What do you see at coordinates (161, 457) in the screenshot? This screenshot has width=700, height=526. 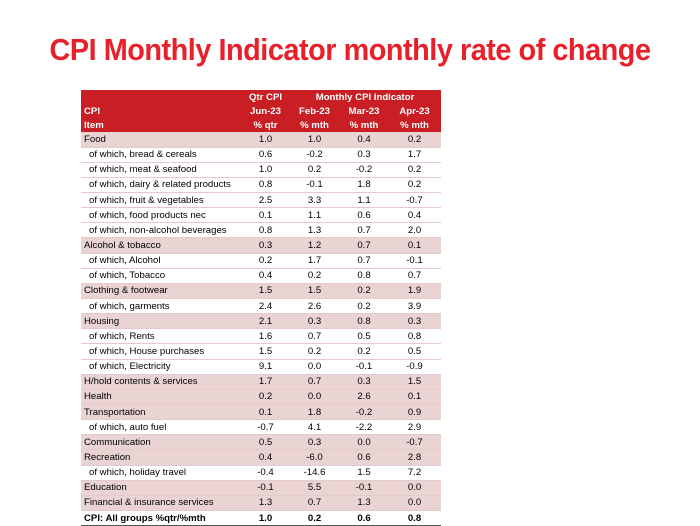 I see `row-label: Recreation` at bounding box center [161, 457].